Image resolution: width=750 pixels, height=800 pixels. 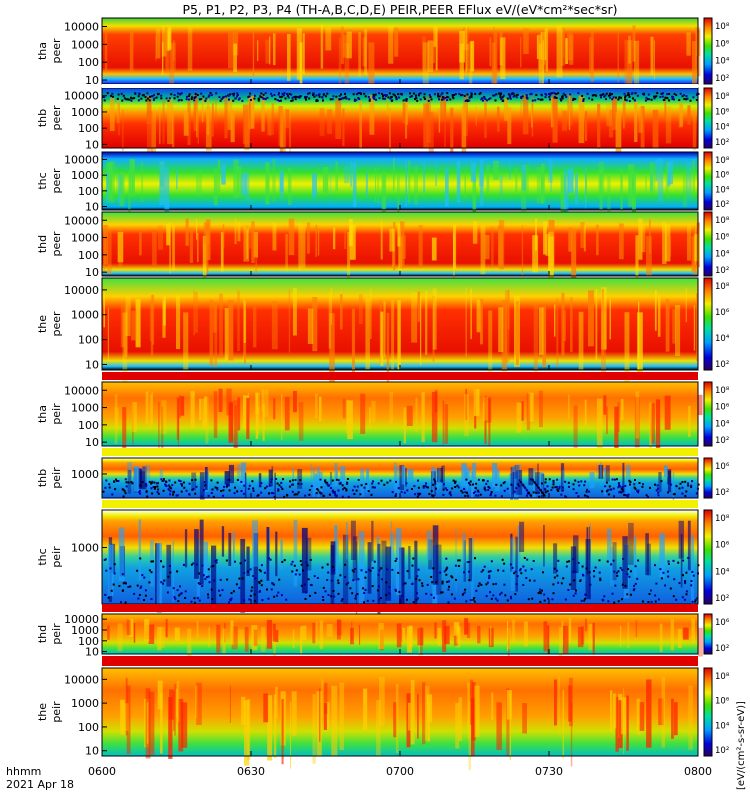 I want to click on y-tick-label: 10000, so click(x=81, y=27).